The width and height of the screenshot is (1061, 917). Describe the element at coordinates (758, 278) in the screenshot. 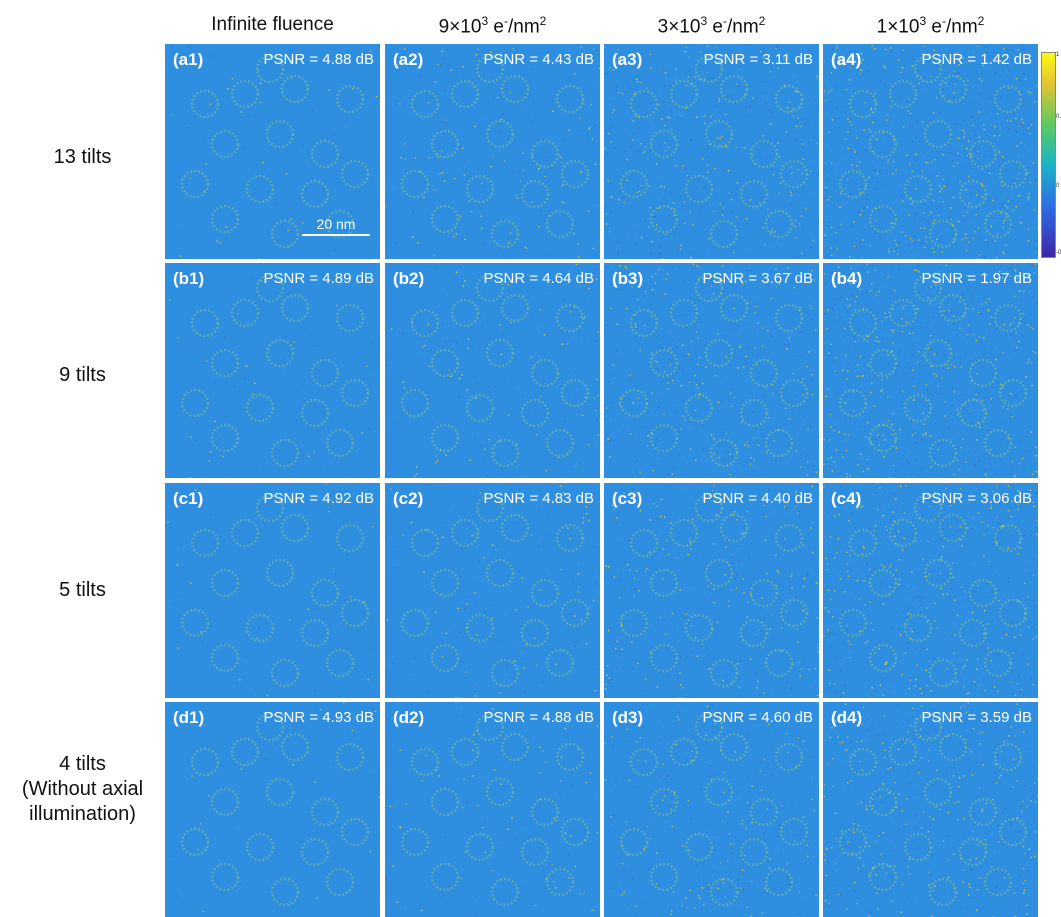

I see `psnr-label: PSNR = 3.67 dB` at that location.